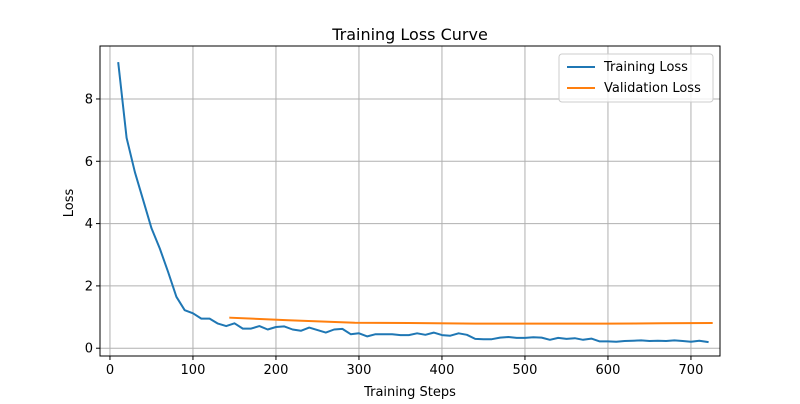 The image size is (800, 404). Describe the element at coordinates (110, 370) in the screenshot. I see `x-tick-label: 0` at that location.